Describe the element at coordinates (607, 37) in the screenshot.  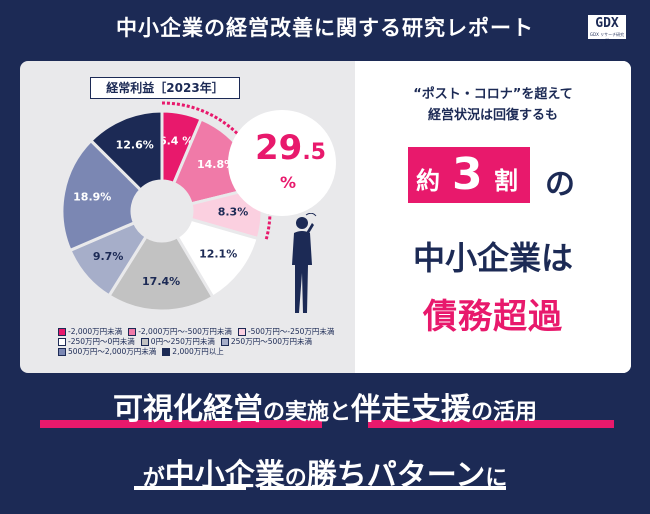
I see `logo-subtitle: GDX リサーチ研究所` at that location.